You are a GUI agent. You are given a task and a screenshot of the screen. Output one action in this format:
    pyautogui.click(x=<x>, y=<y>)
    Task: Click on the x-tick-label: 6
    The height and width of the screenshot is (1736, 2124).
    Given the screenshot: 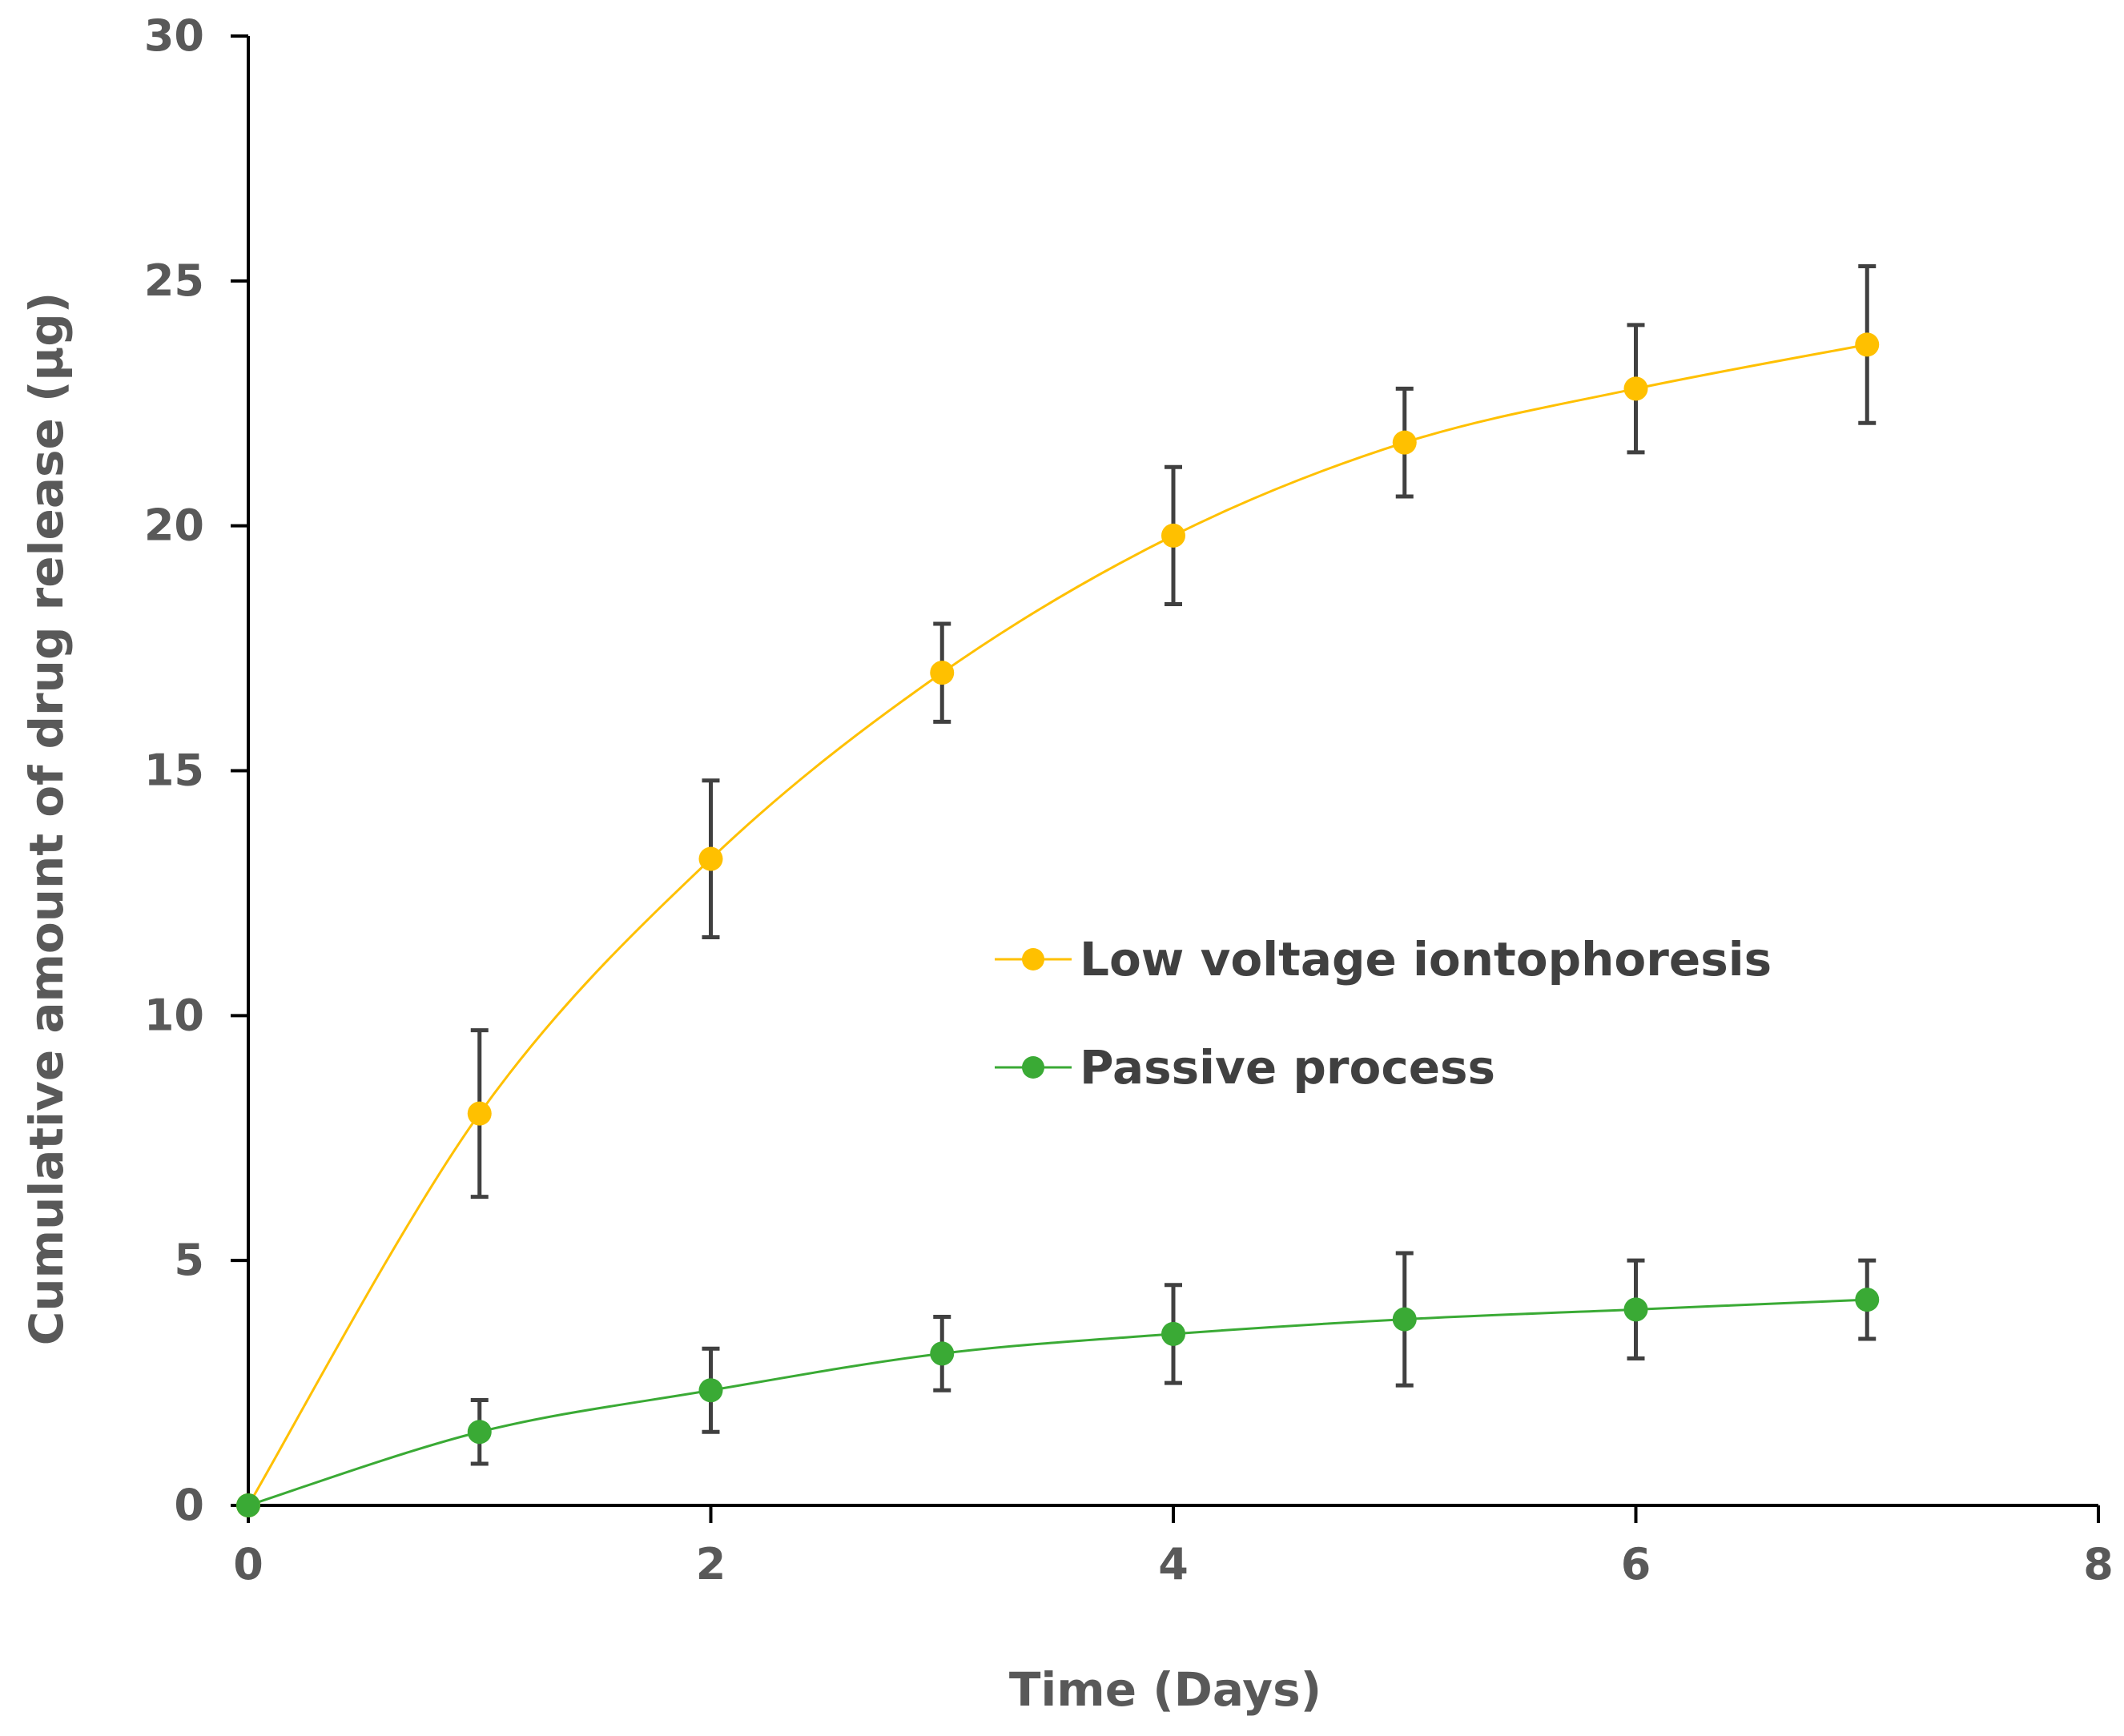 What is the action you would take?
    pyautogui.click(x=1636, y=1564)
    